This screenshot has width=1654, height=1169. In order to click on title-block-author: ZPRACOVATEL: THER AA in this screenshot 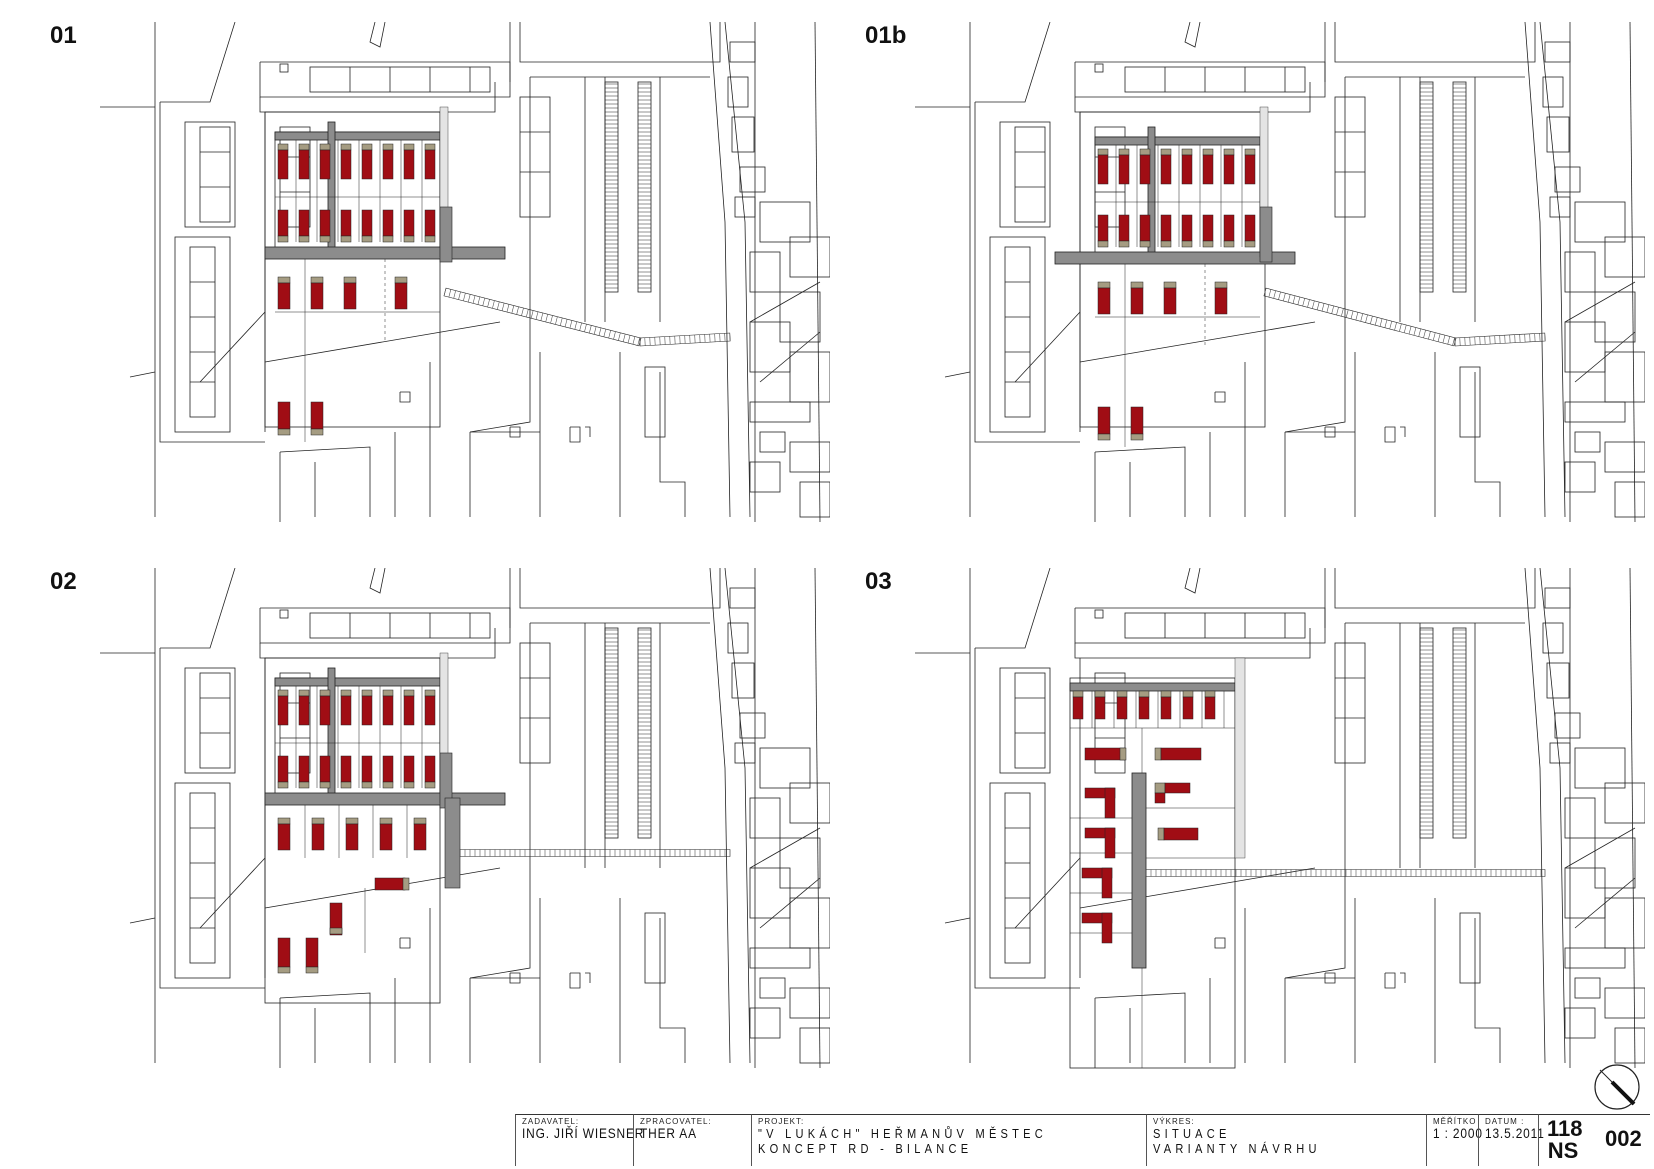, I will do `click(692, 1140)`.